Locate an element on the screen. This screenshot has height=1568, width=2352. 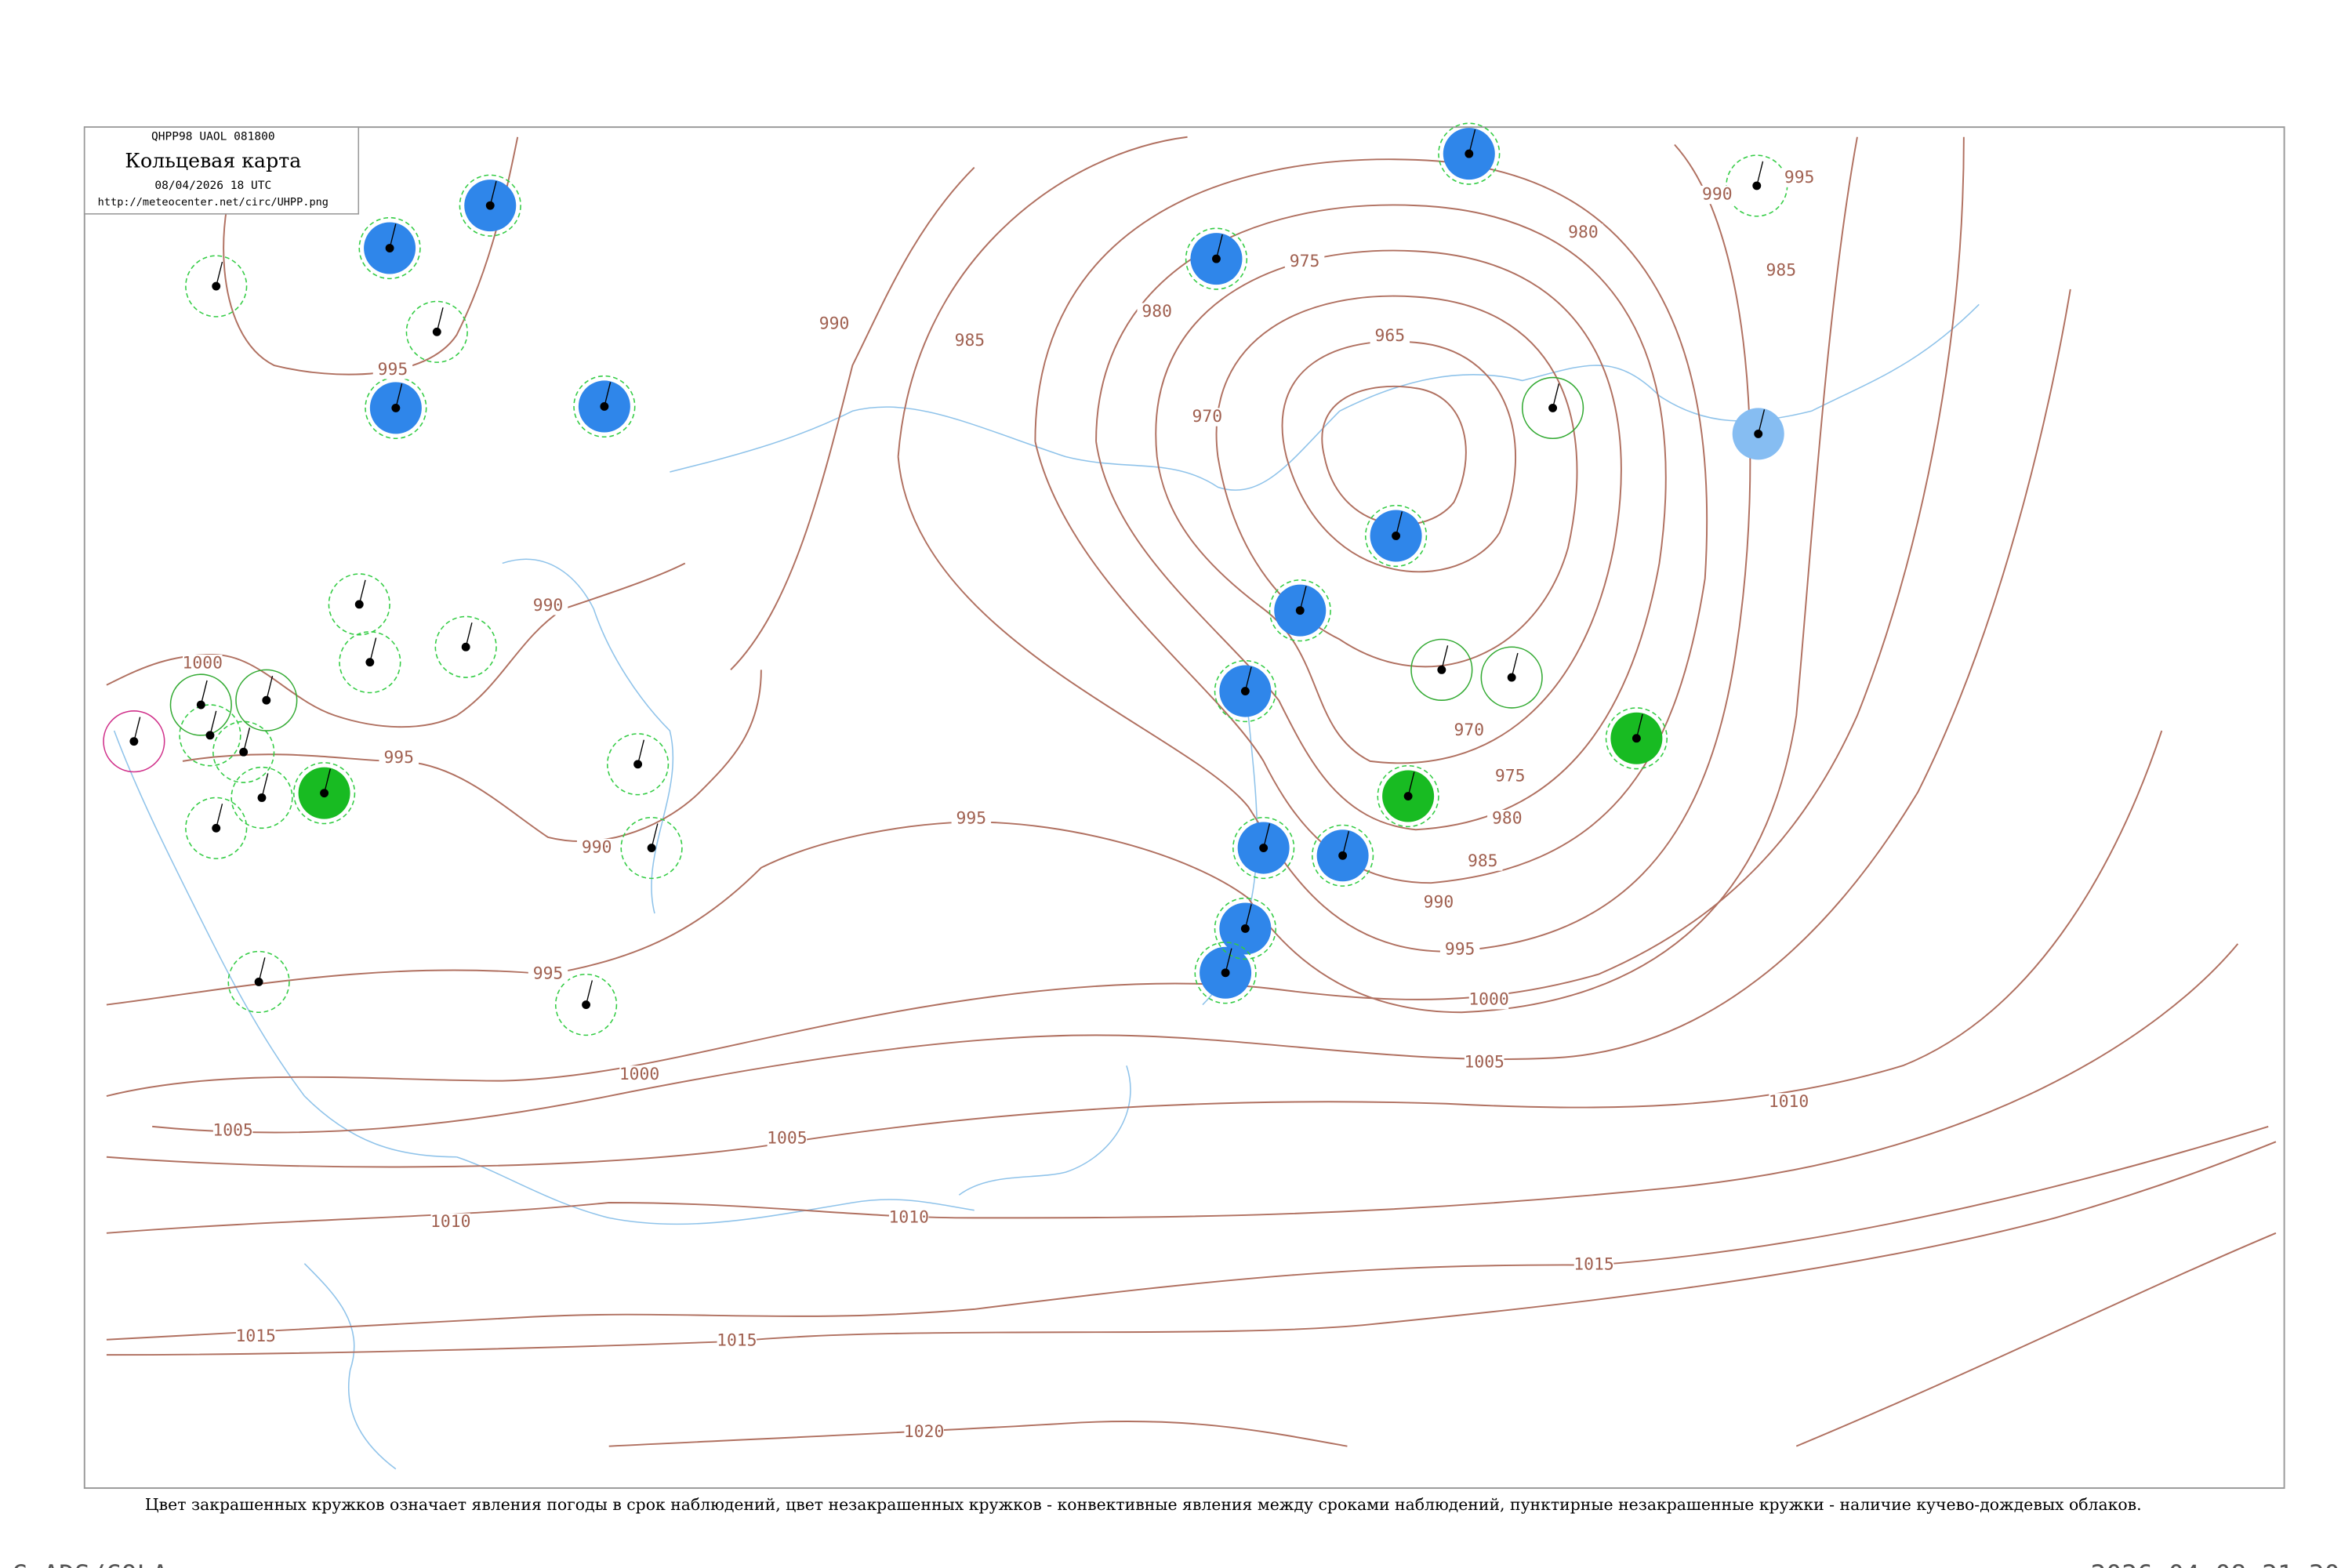
isobar-label: 1015 is located at coordinates (256, 1336).